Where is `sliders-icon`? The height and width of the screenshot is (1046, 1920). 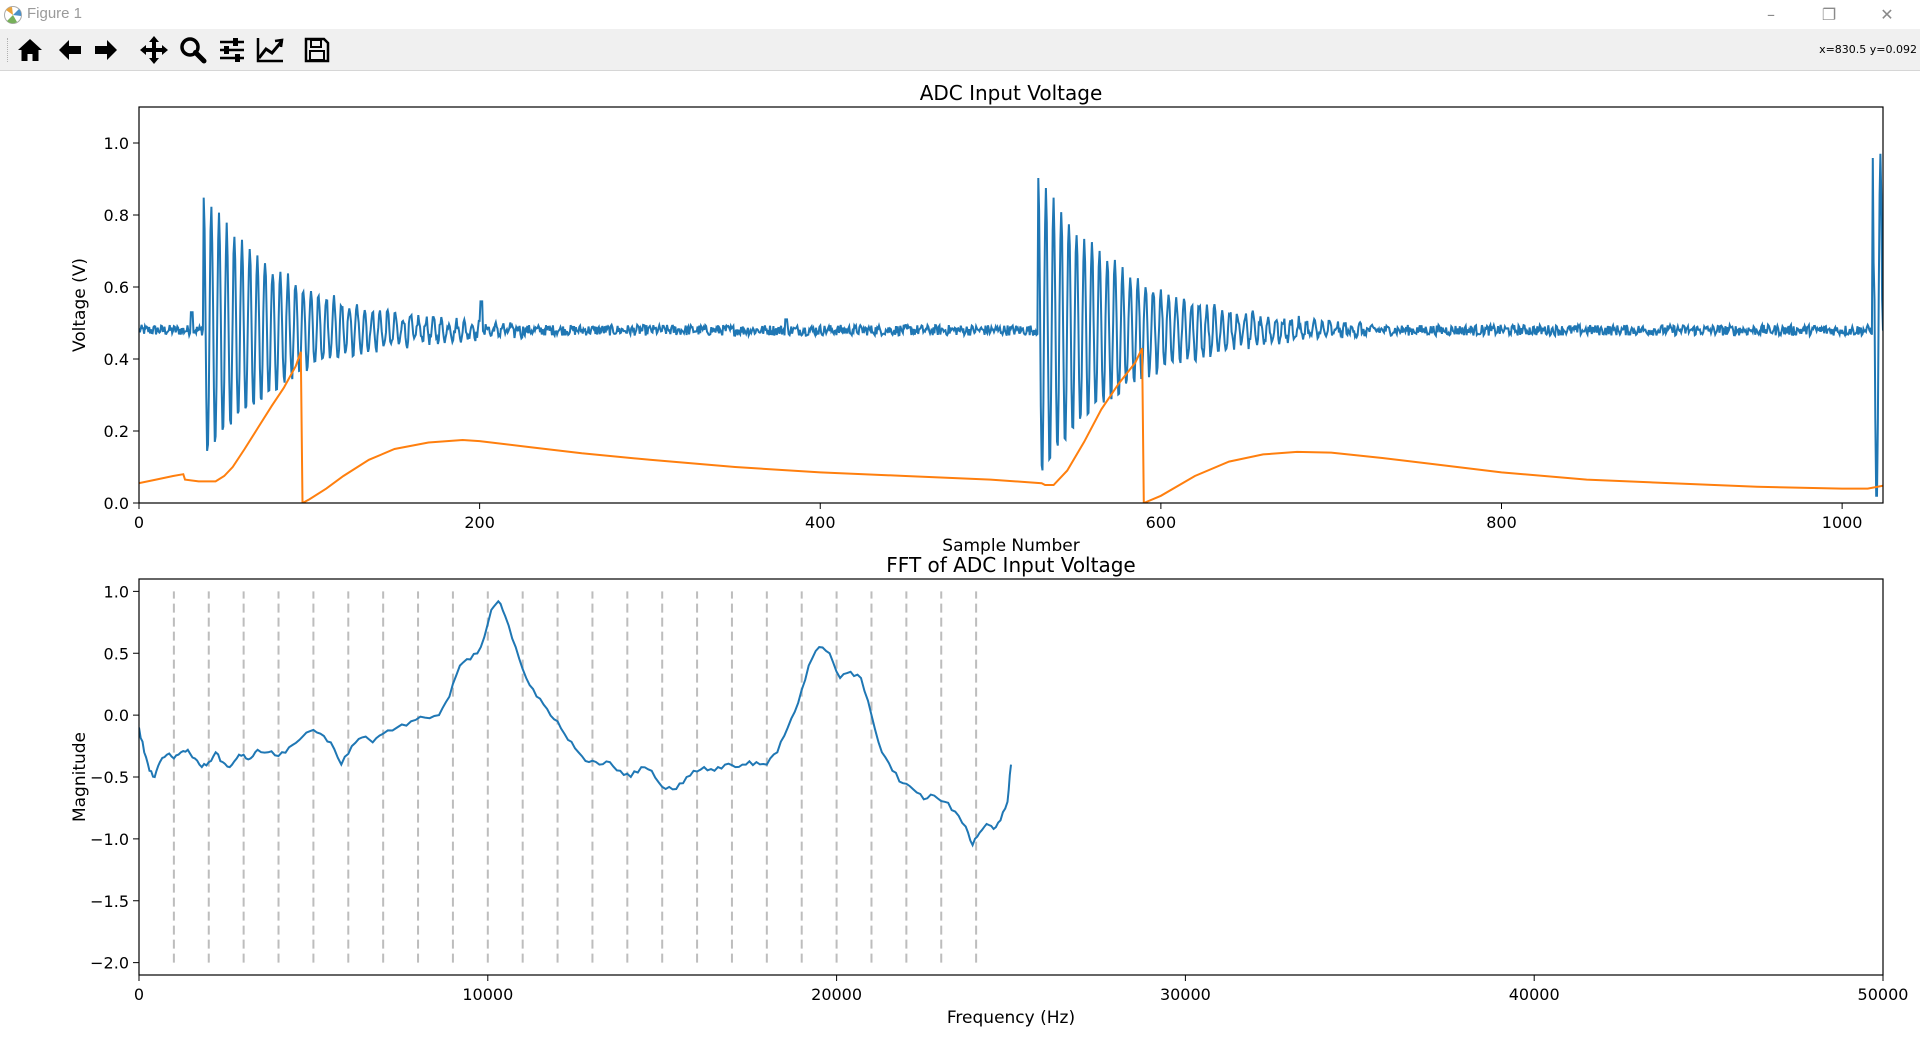
sliders-icon is located at coordinates (232, 50).